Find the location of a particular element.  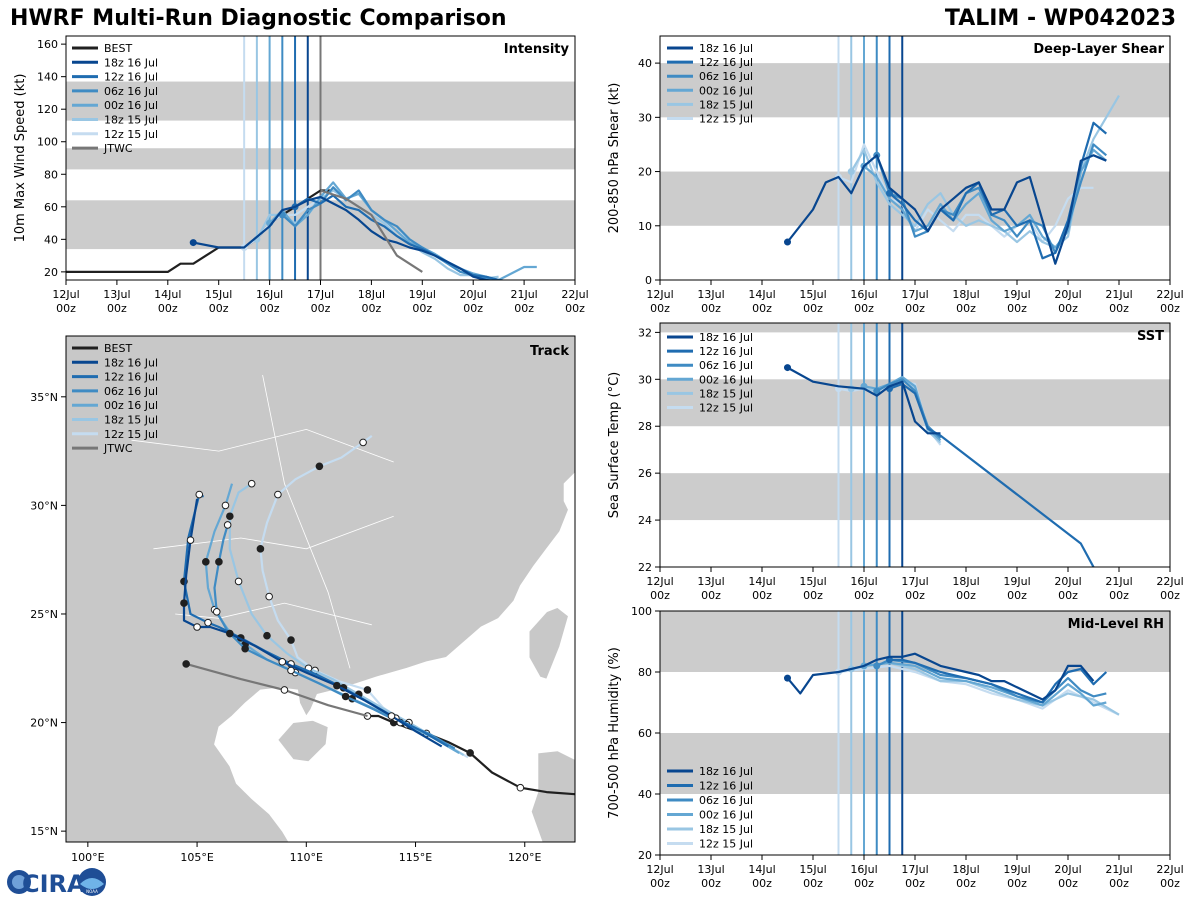

y-tick-label: 10 is located at coordinates (645, 226).